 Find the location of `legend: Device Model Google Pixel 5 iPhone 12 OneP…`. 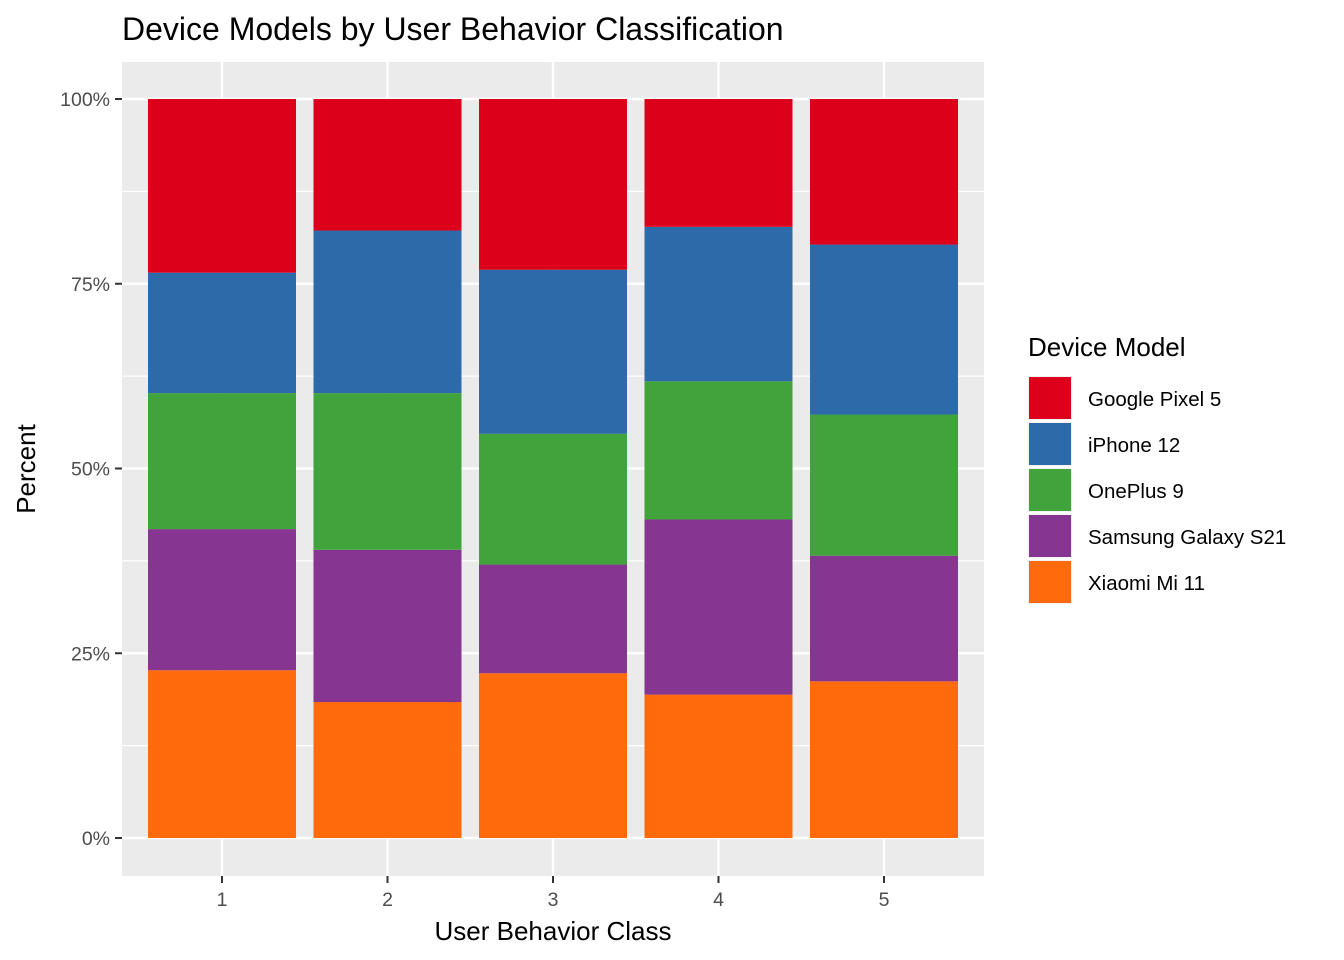

legend: Device Model Google Pixel 5 iPhone 12 OneP… is located at coordinates (1157, 468).